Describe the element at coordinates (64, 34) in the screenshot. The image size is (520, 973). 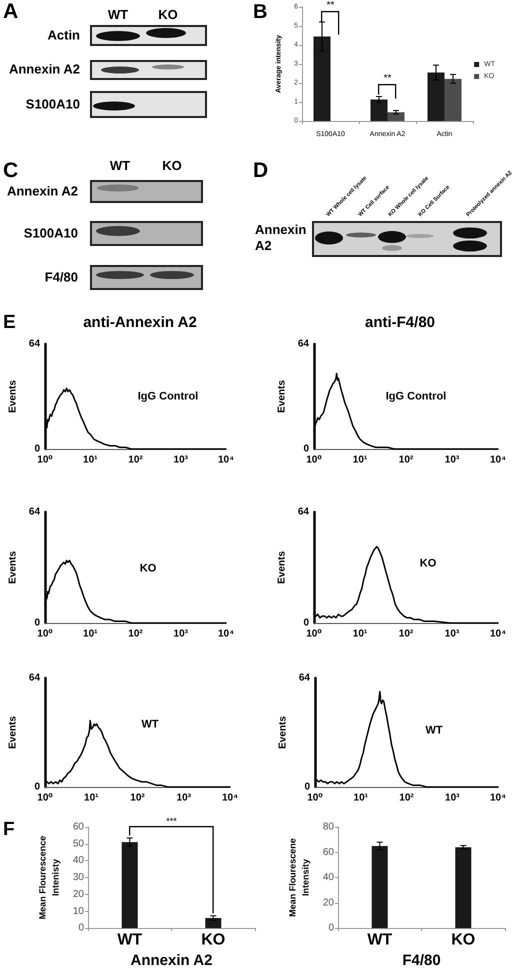
I see `category-label: Actin` at that location.